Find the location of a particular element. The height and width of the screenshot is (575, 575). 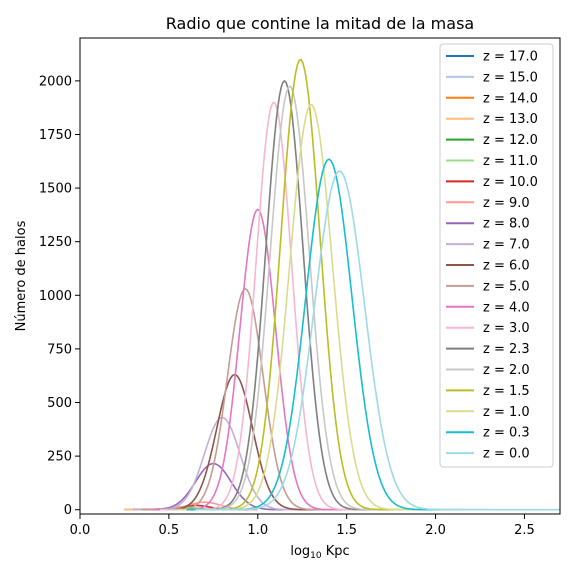

y-axis-ticks: 0 250 500 750 1000 1250 1500 1750 2000 is located at coordinates (59, 296).